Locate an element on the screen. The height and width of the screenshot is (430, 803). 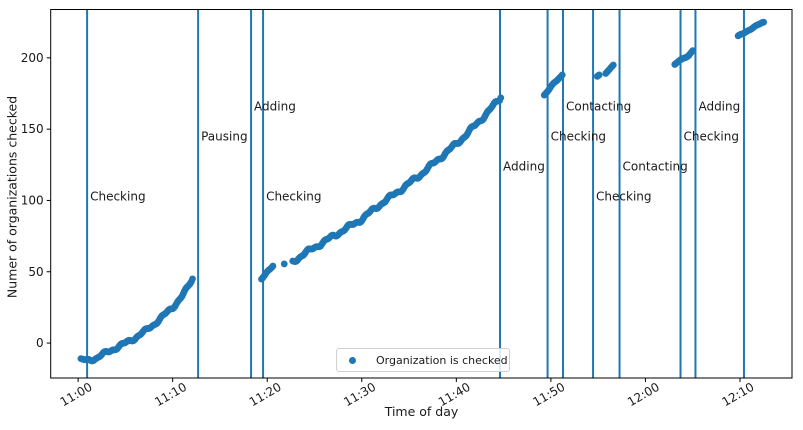
y-tick-label: 0 is located at coordinates (40, 343).